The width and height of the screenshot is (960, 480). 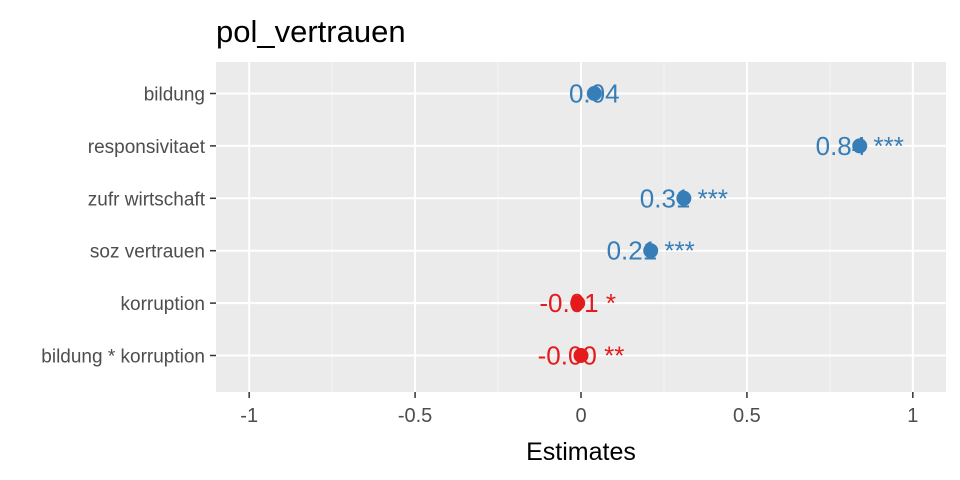 I want to click on data-label: 0.31 ***, so click(x=684, y=198).